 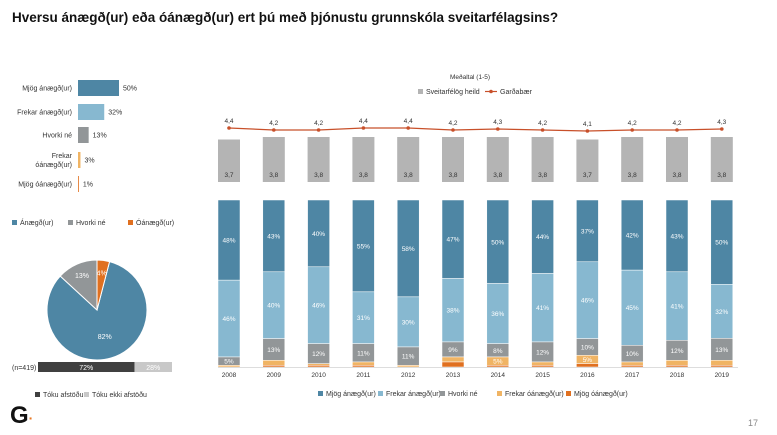 I want to click on mean-line, so click(x=475, y=129).